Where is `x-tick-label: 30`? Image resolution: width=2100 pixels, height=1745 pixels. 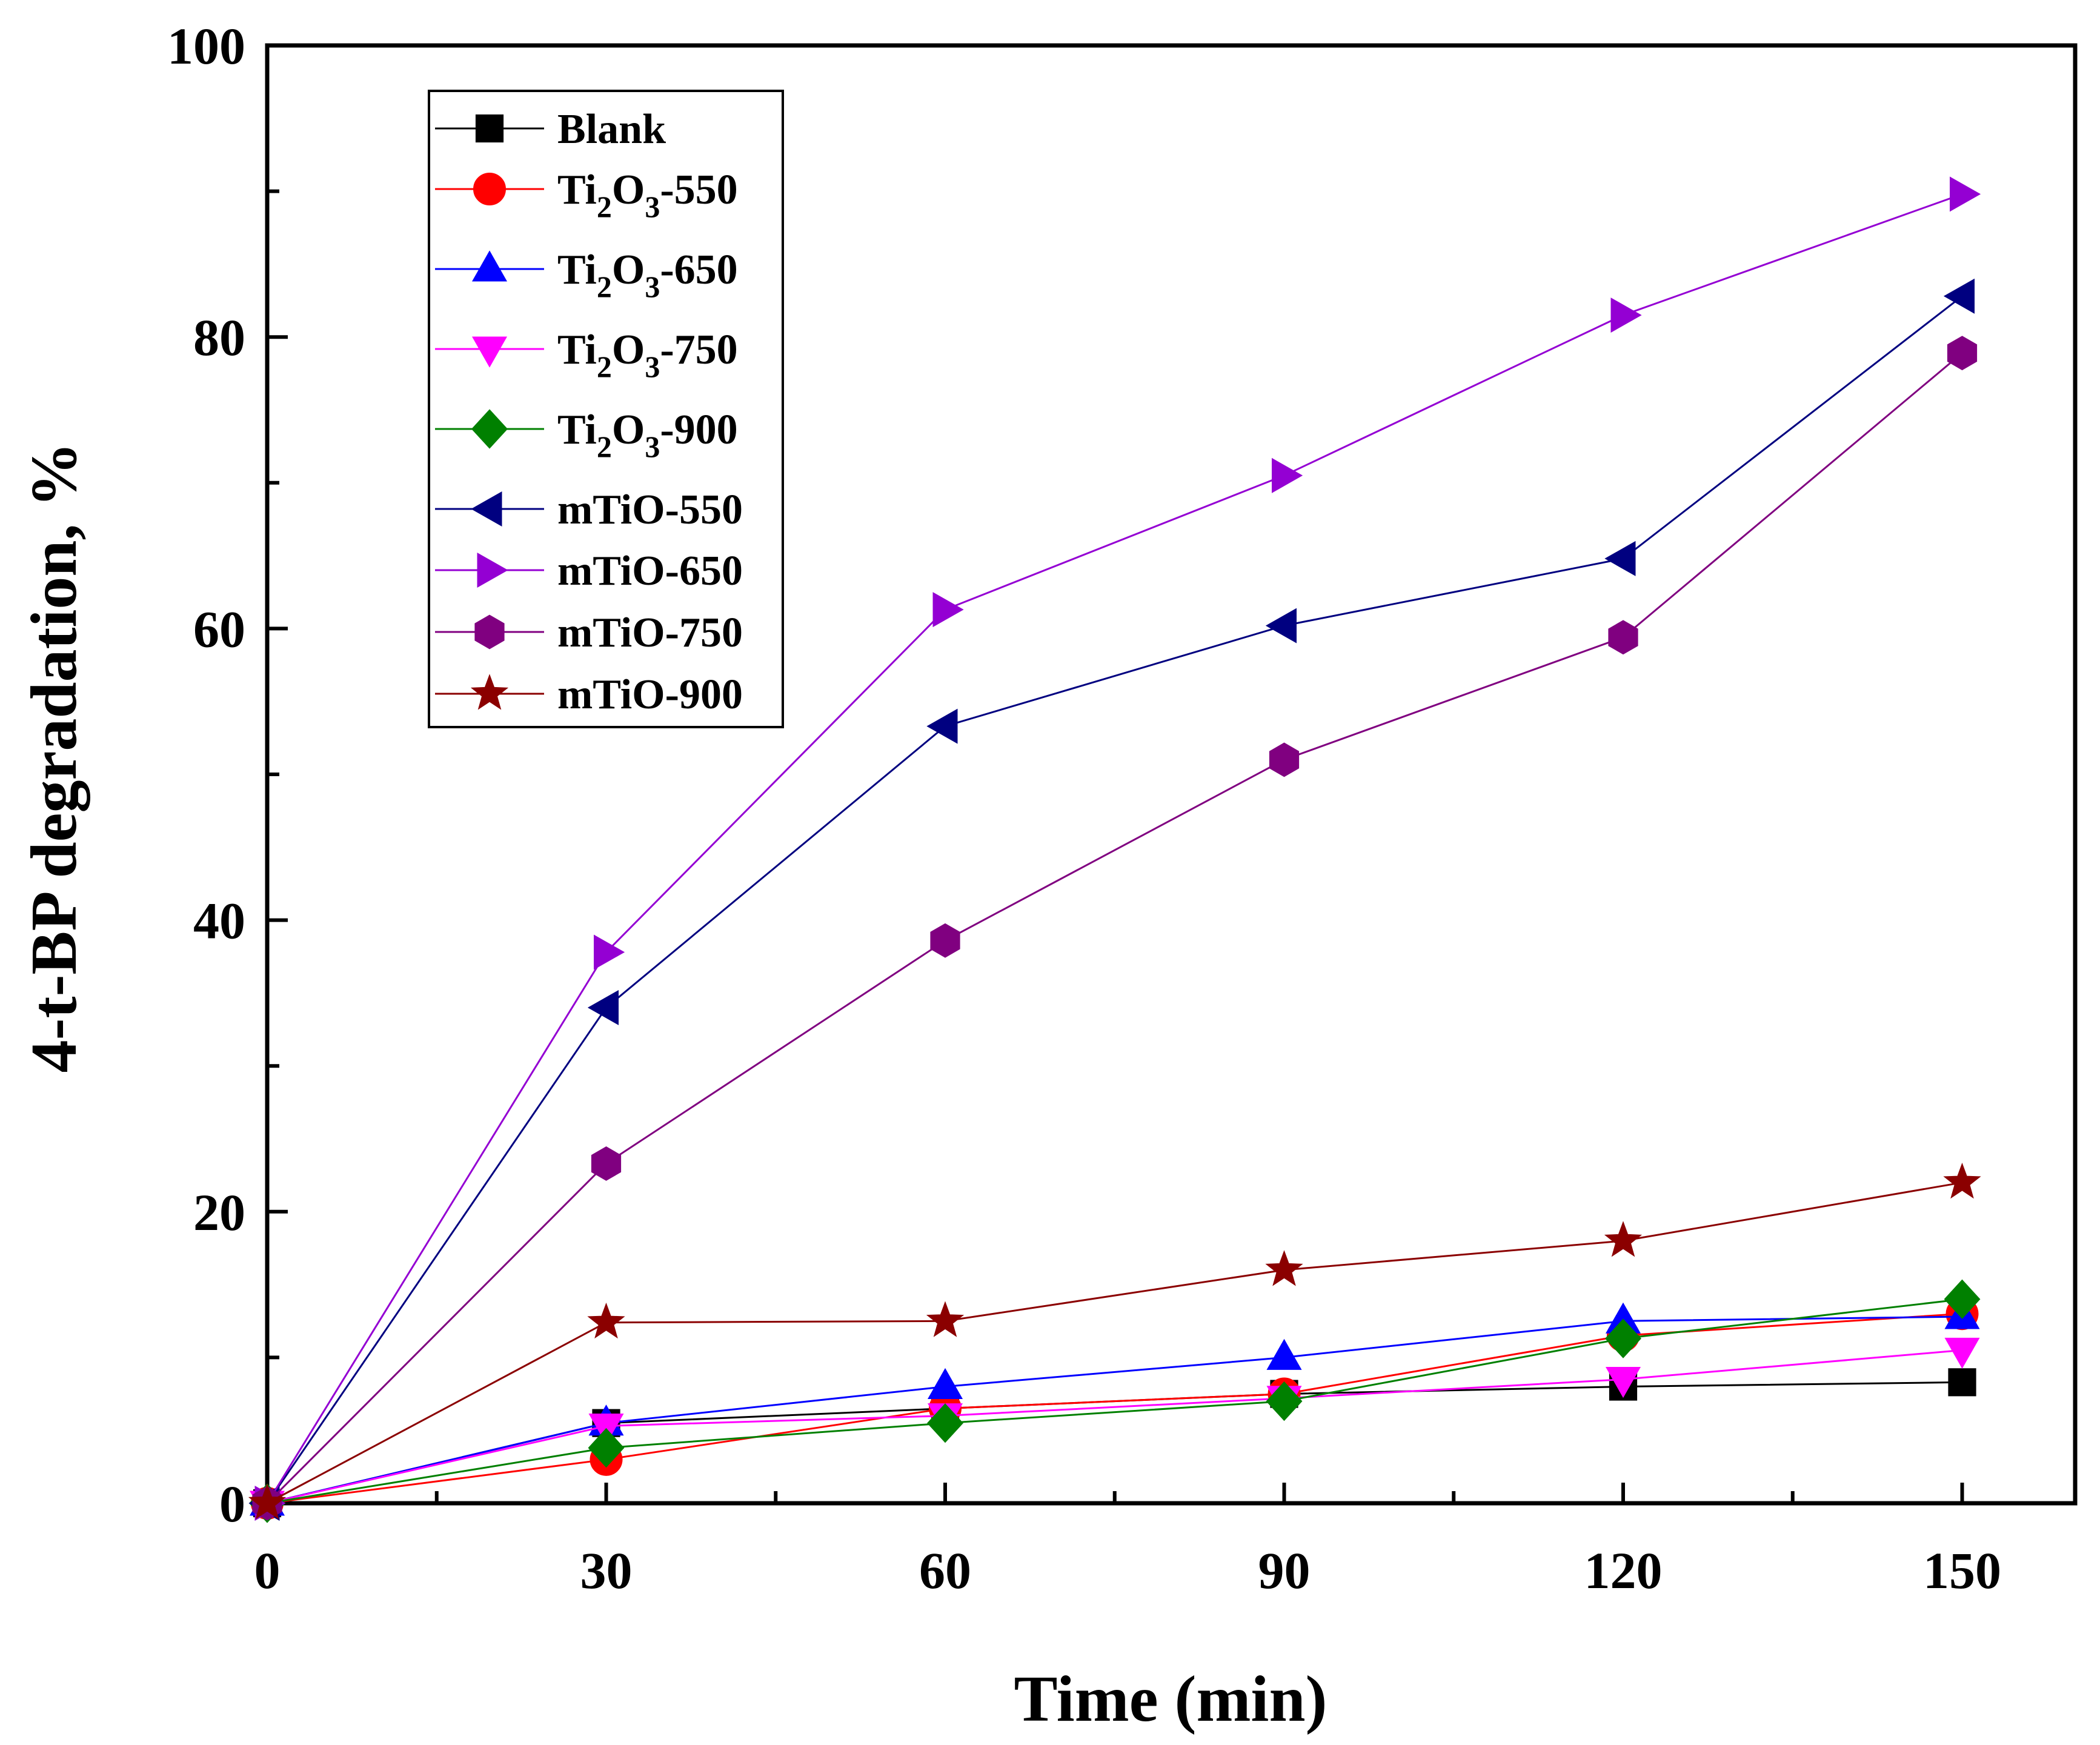
x-tick-label: 30 is located at coordinates (606, 1570).